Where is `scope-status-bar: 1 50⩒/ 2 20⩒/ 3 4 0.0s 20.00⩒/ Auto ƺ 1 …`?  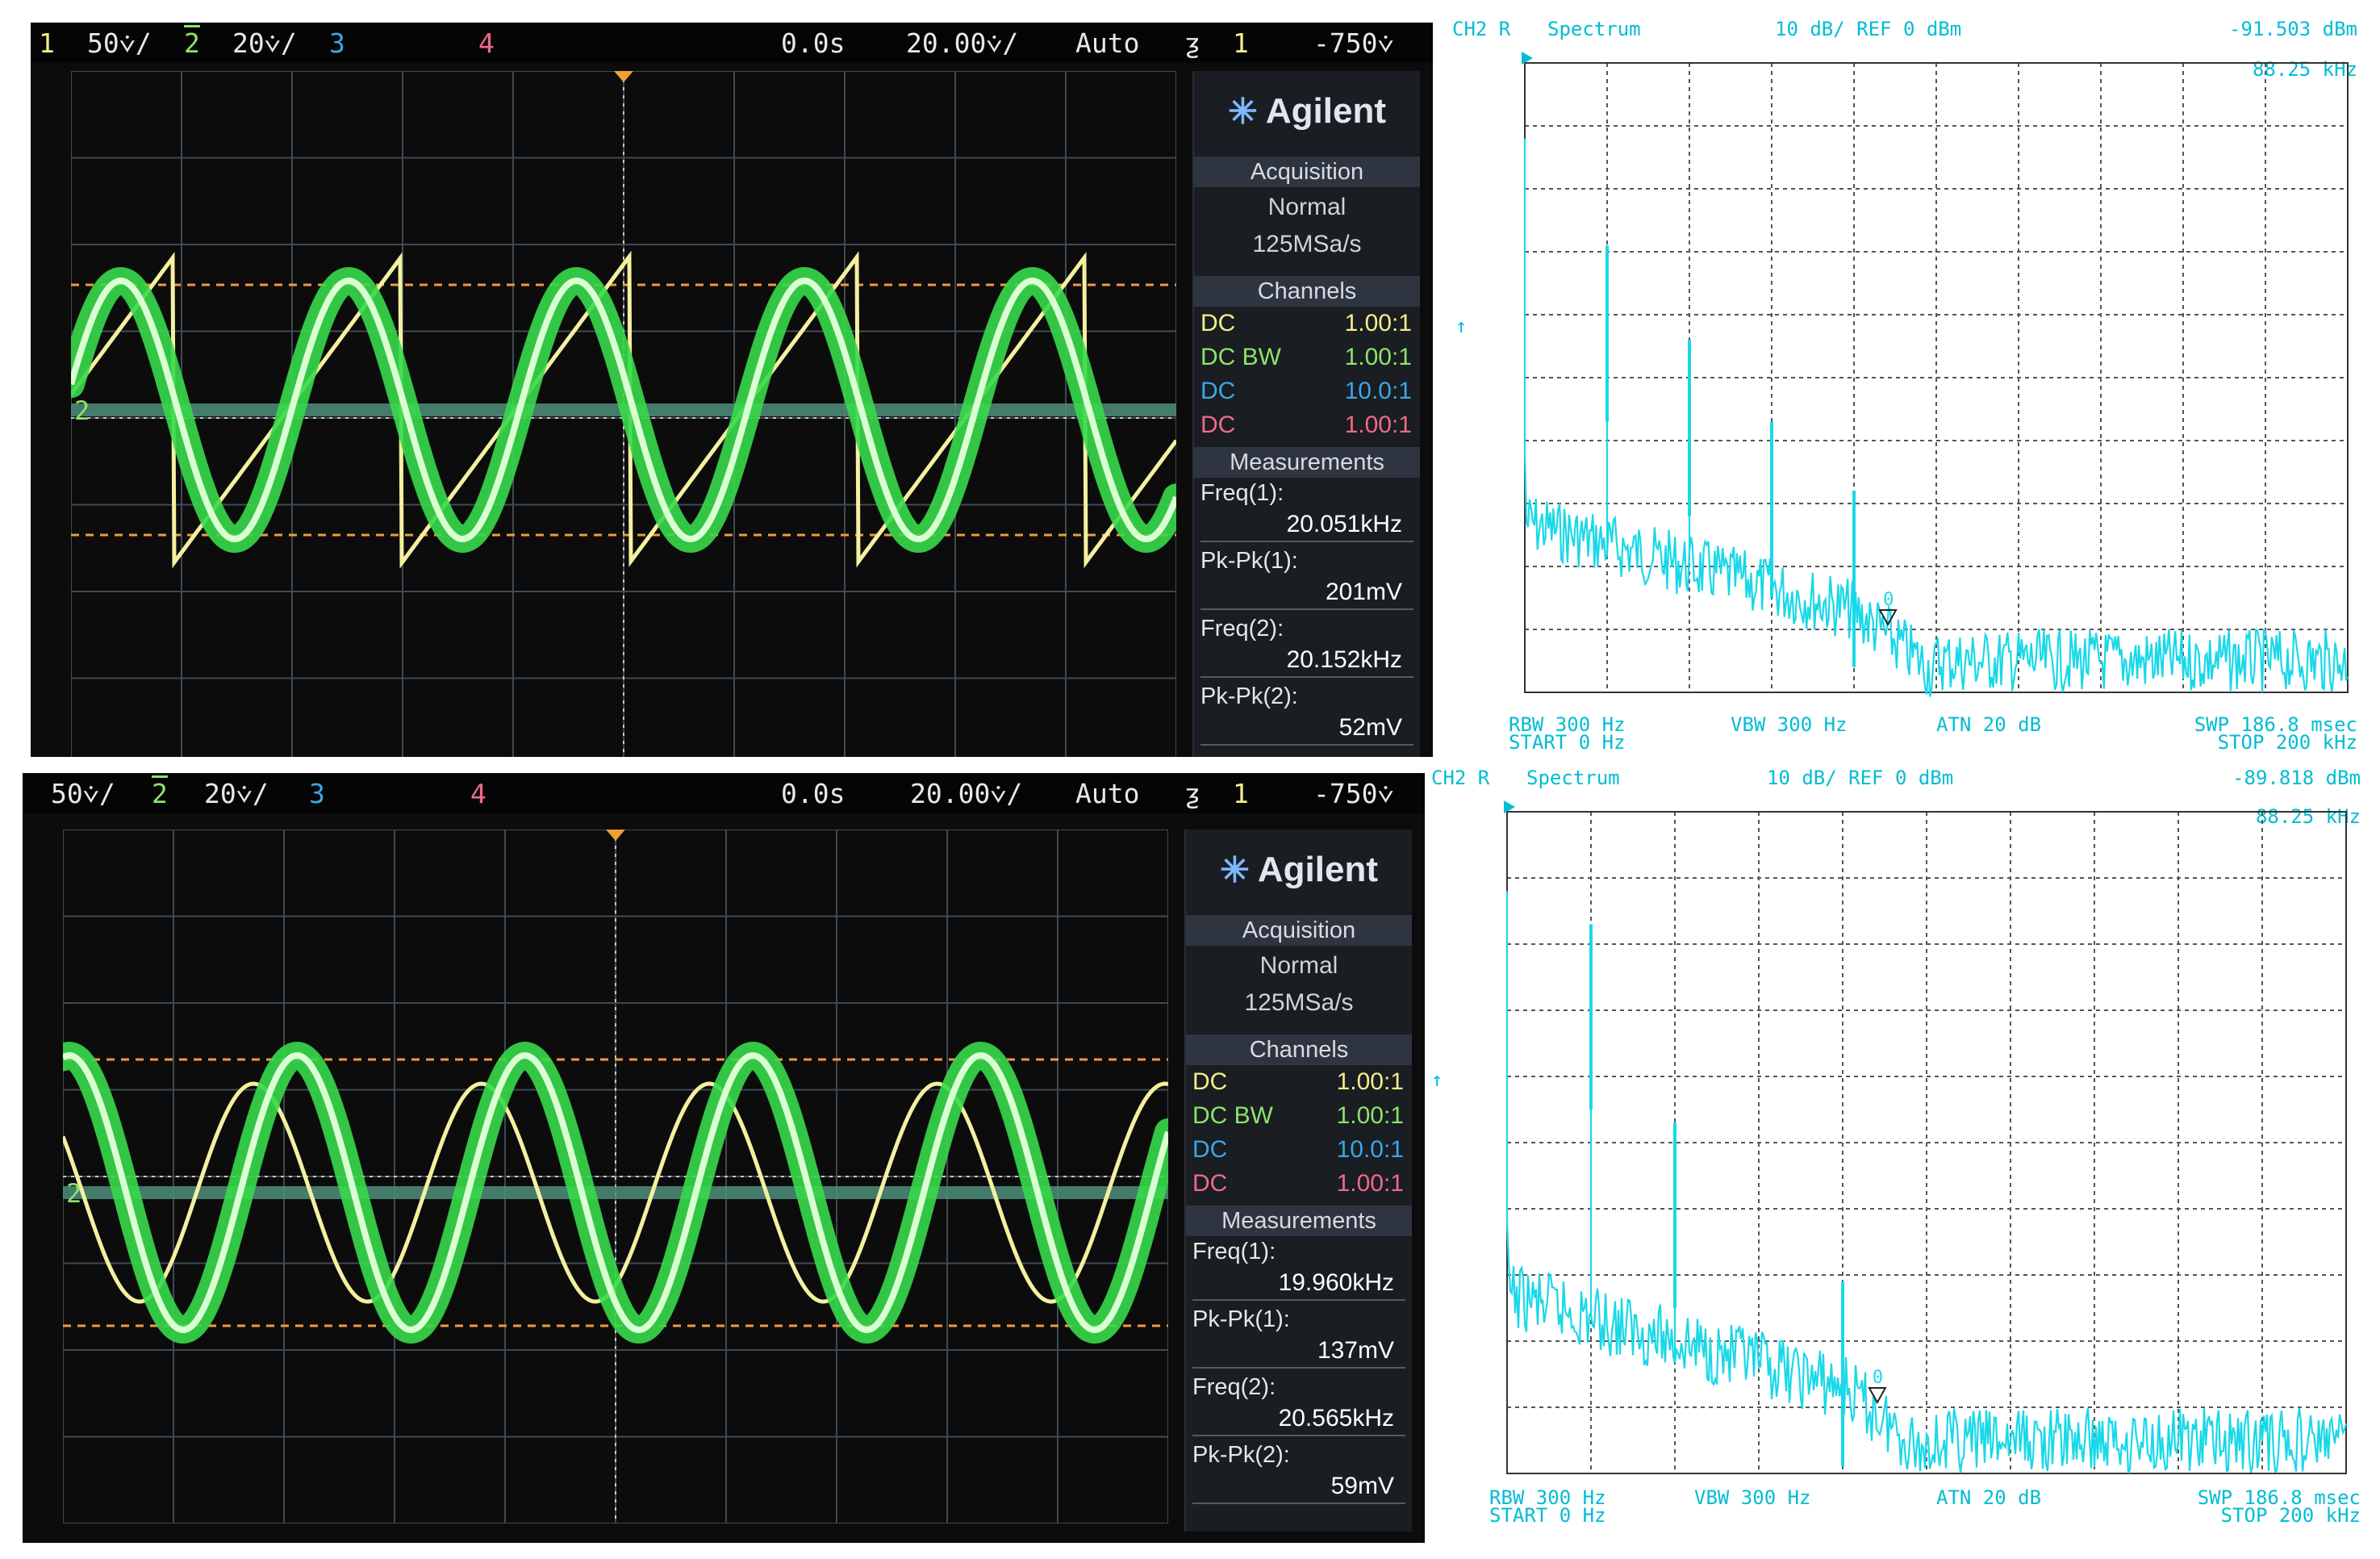 scope-status-bar: 1 50⩒/ 2 20⩒/ 3 4 0.0s 20.00⩒/ Auto ƺ 1 … is located at coordinates (732, 43).